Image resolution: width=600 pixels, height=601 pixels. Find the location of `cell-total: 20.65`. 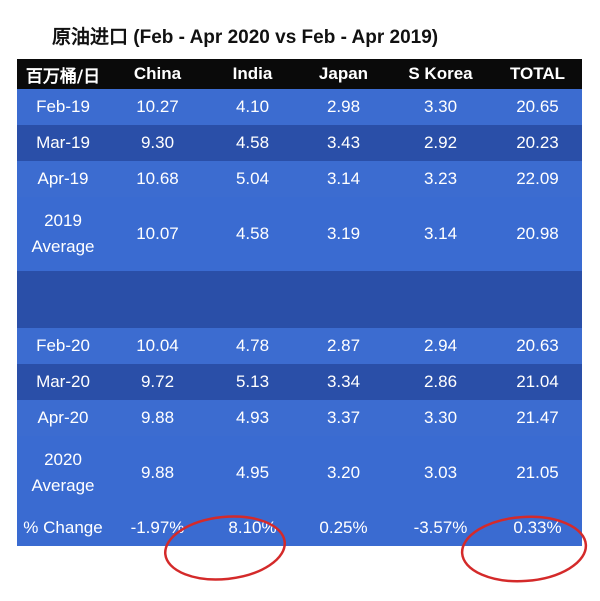

cell-total: 20.65 is located at coordinates (537, 106).